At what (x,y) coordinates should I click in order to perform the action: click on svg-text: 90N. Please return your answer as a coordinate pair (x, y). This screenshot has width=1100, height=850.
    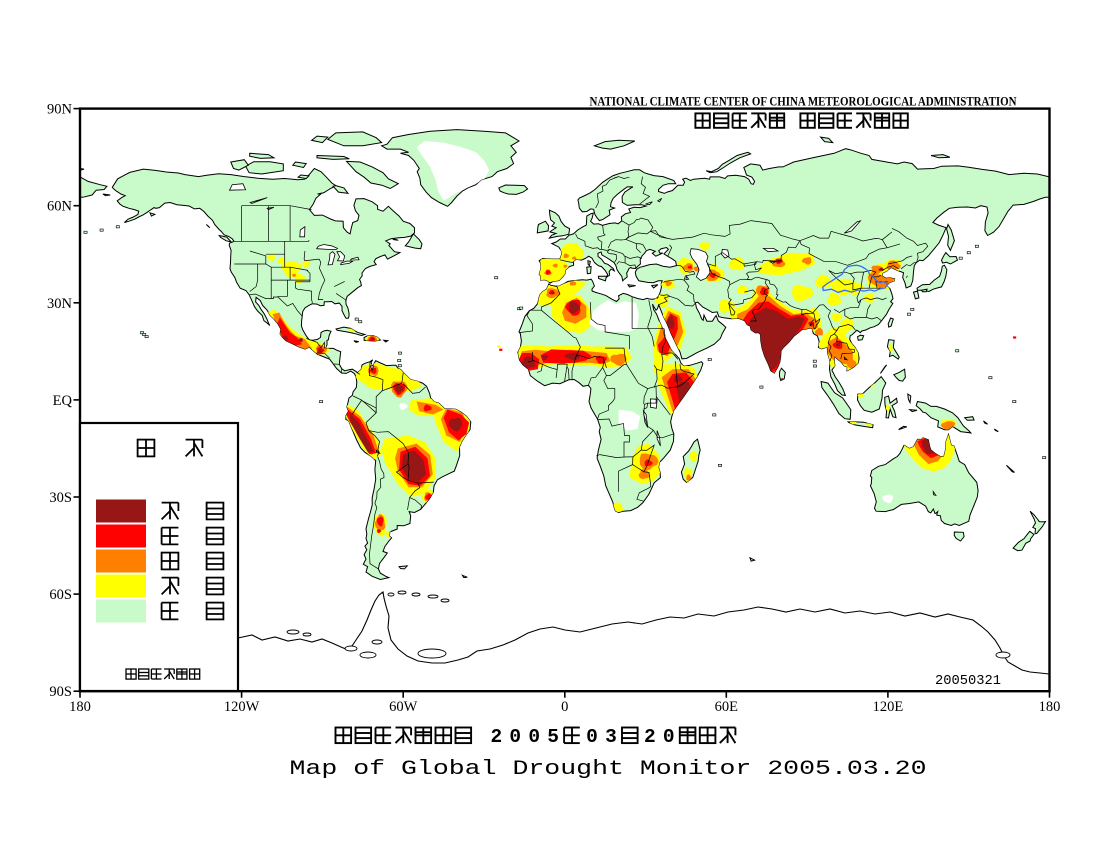
    Looking at the image, I should click on (60, 110).